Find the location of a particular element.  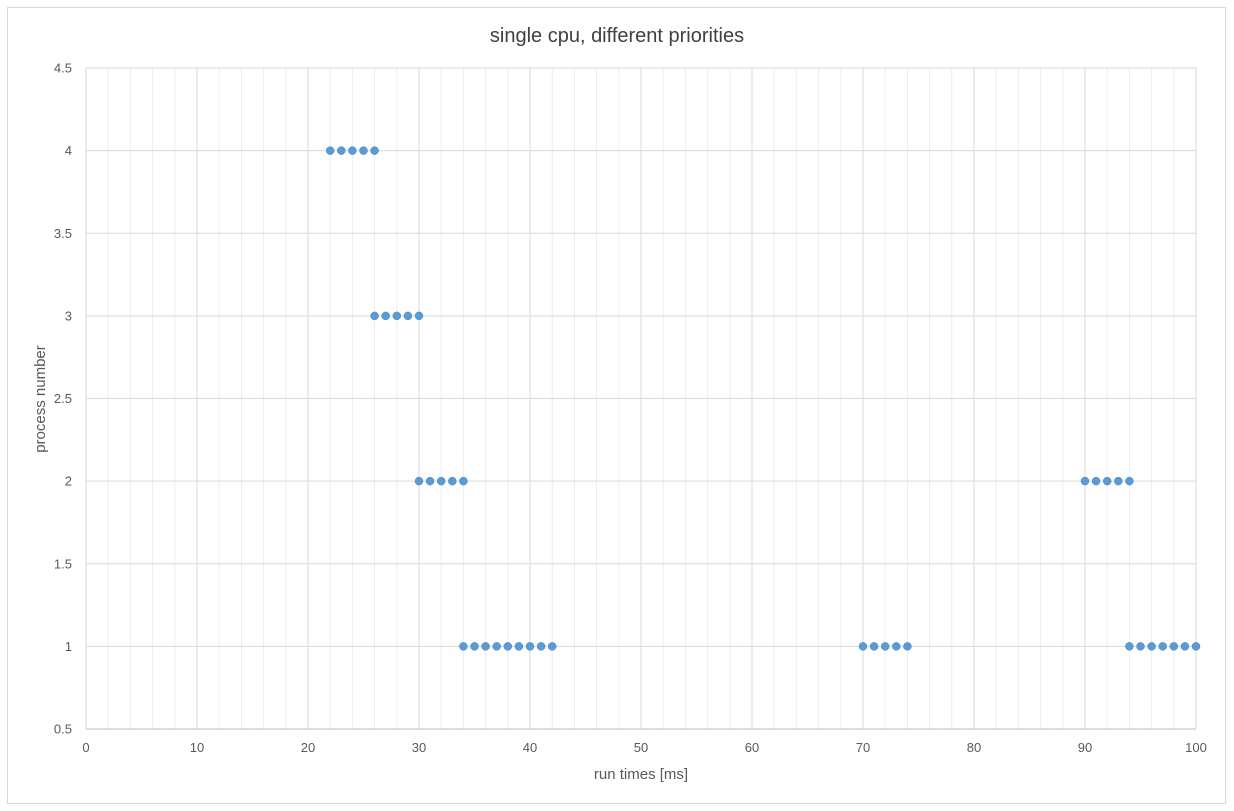

x-tick-label: 100 is located at coordinates (1196, 747).